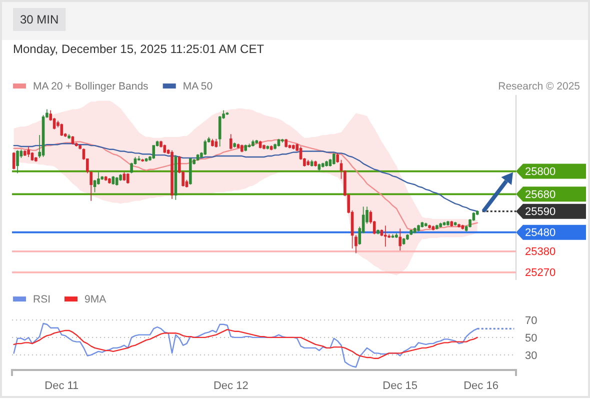  What do you see at coordinates (245, 344) in the screenshot?
I see `line-series` at bounding box center [245, 344].